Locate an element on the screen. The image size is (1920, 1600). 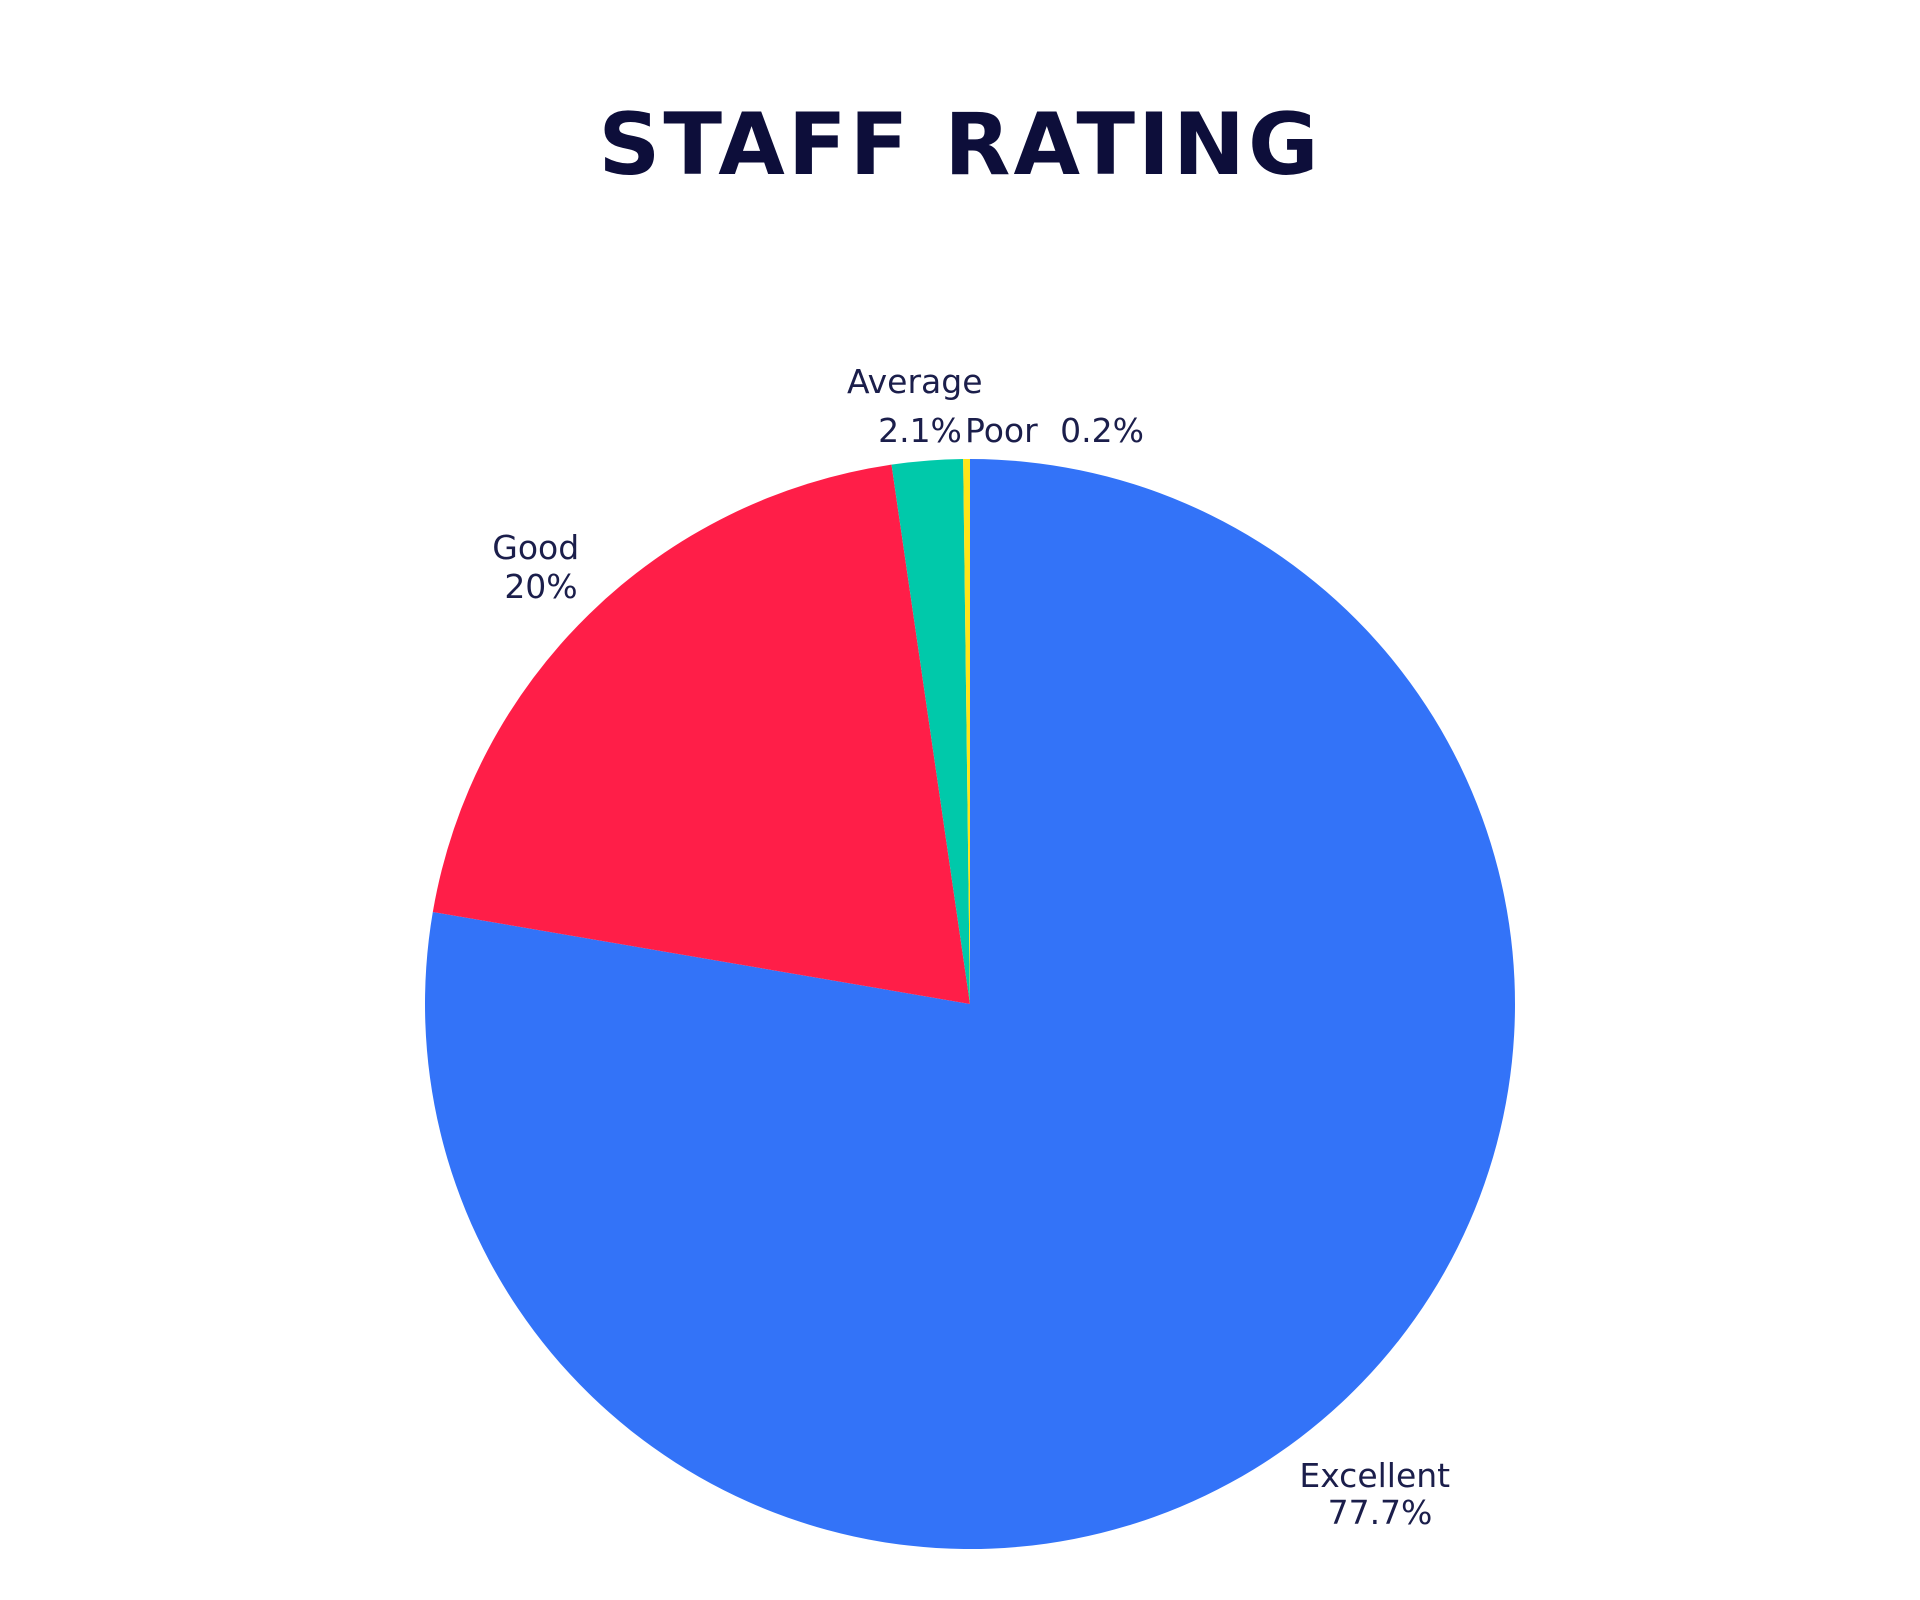
slice-label-average-name: Average is located at coordinates (915, 381).